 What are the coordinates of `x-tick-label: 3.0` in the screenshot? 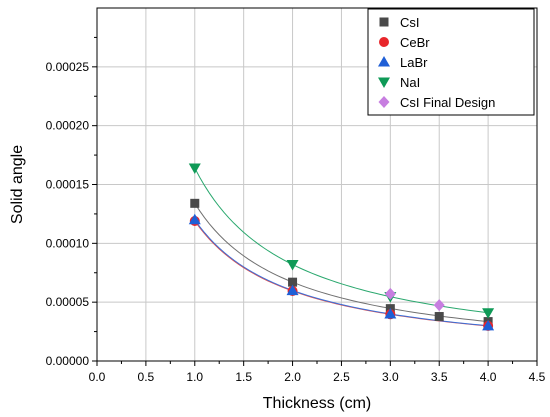 It's located at (390, 377).